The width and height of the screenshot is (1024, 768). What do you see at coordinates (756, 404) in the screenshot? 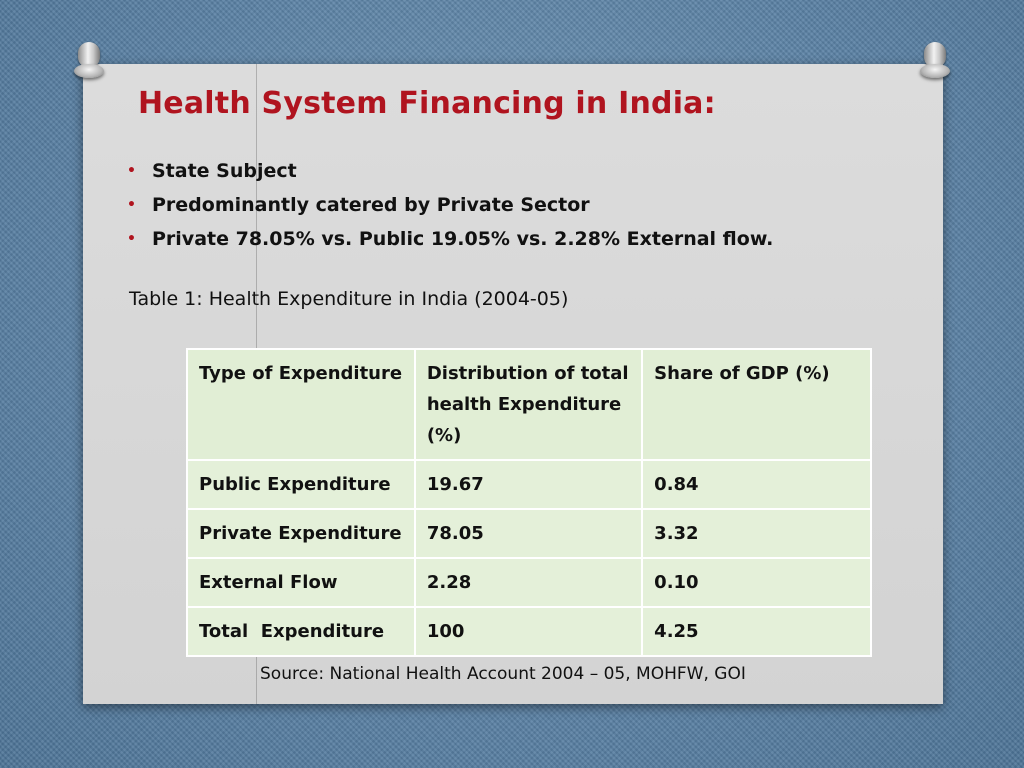
I see `header-cell: Share of GDP (%)` at bounding box center [756, 404].